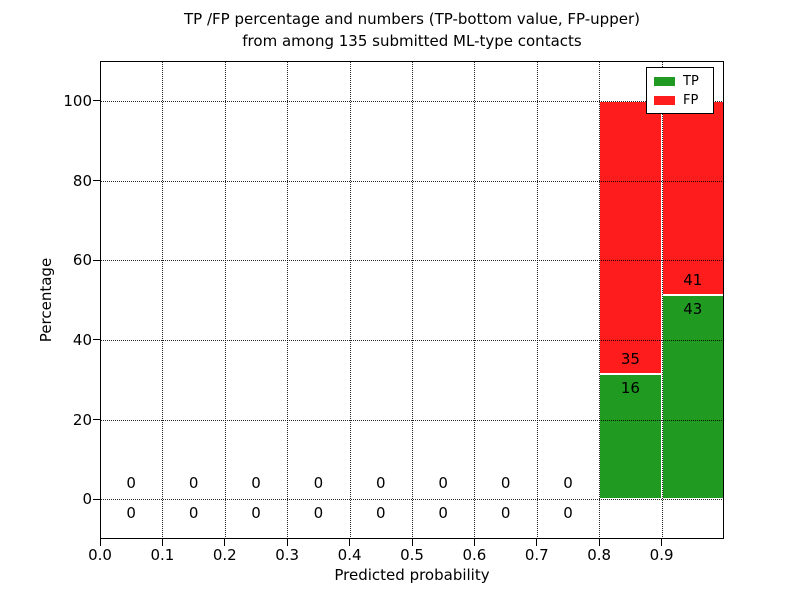  What do you see at coordinates (412, 575) in the screenshot?
I see `x-axis-label: Predicted probability` at bounding box center [412, 575].